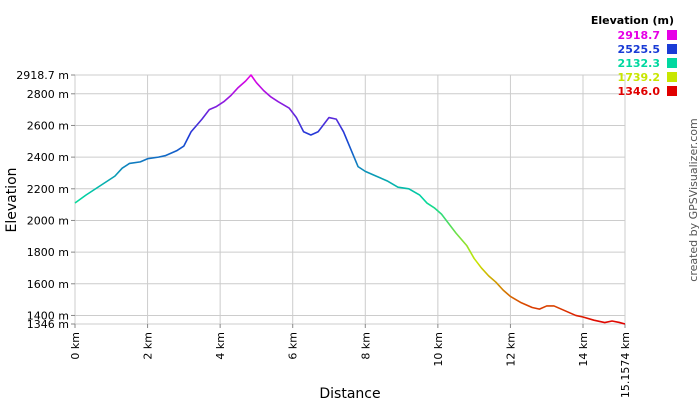 This screenshot has height=400, width=700. I want to click on y-tick-label: 2200 m, so click(48, 189).